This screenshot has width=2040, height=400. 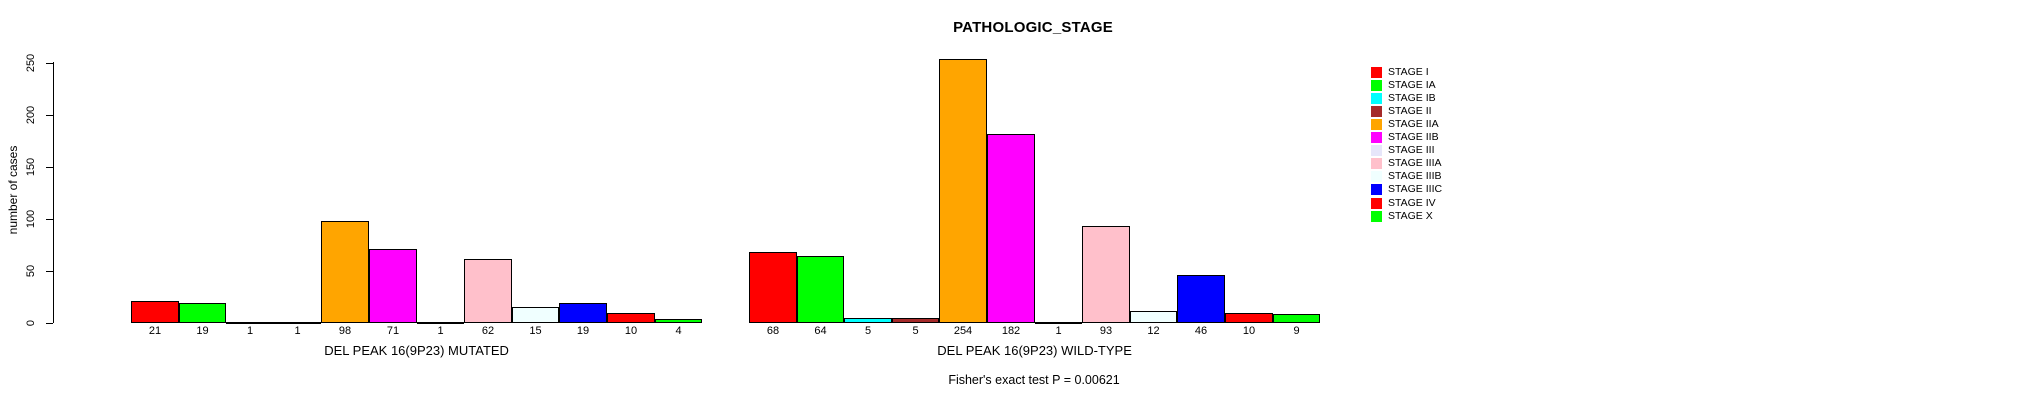 I want to click on legend-item-stage-ii: STAGE II, so click(x=1401, y=111).